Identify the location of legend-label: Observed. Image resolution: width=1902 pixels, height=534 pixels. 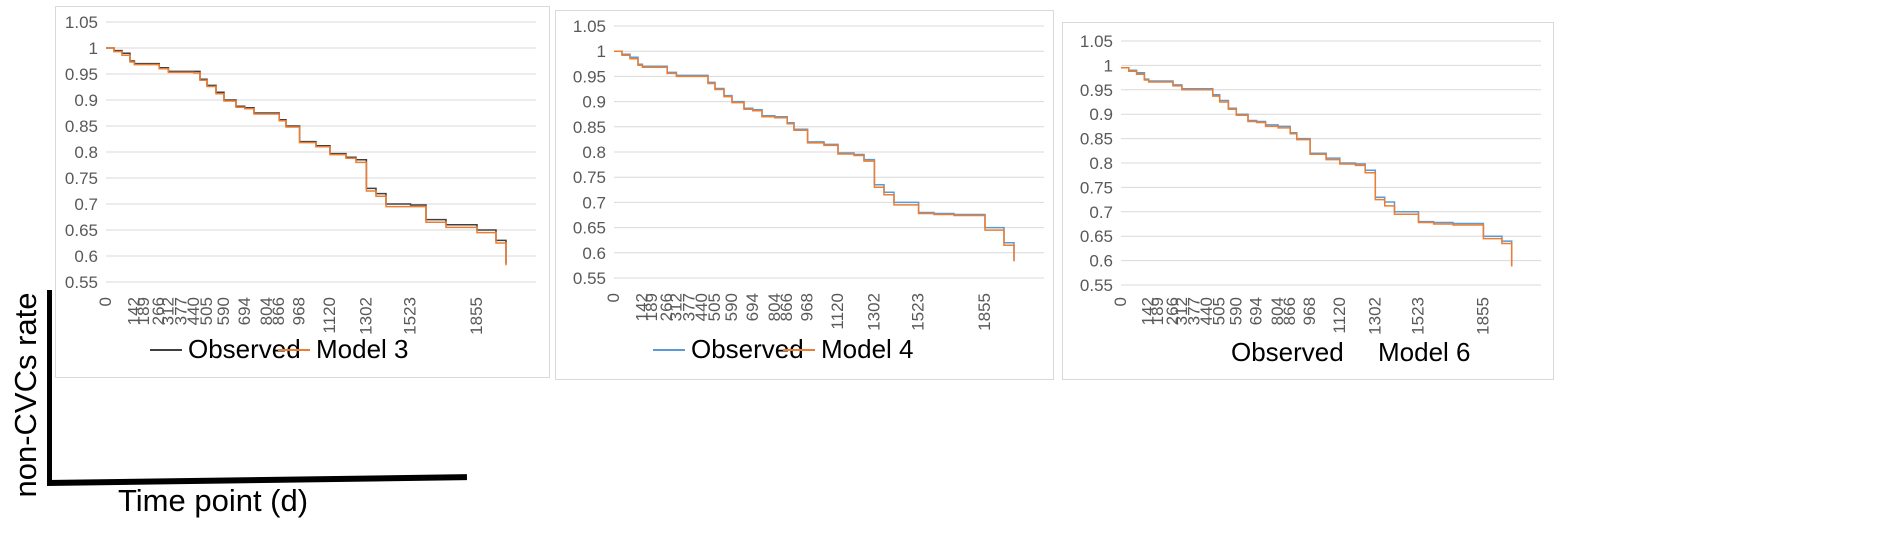
(1287, 352).